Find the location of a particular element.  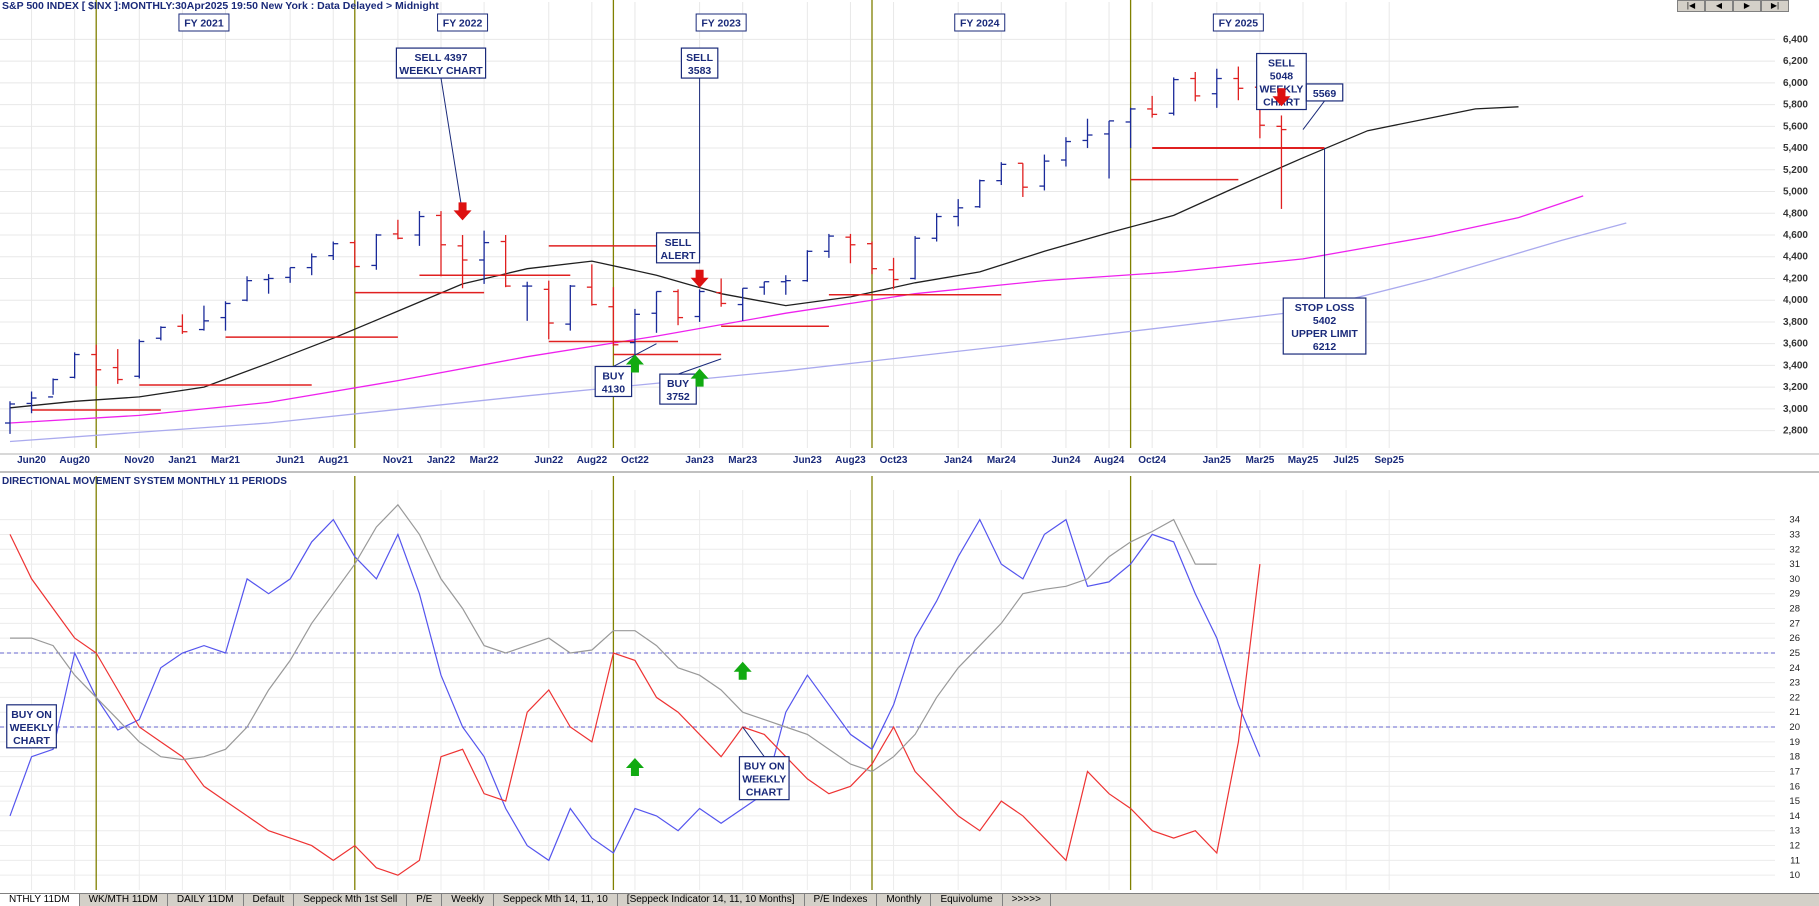

layout-tab: Weekly is located at coordinates (468, 900).